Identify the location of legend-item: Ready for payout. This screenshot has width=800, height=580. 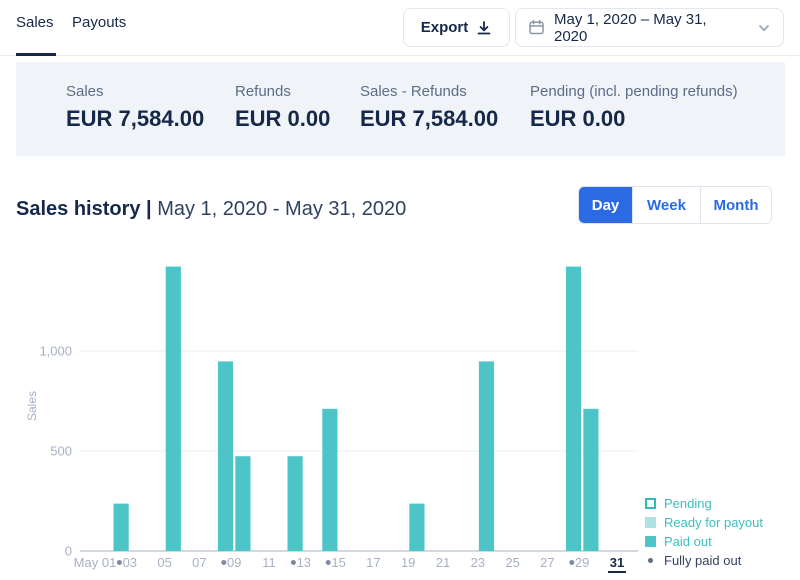
(704, 522).